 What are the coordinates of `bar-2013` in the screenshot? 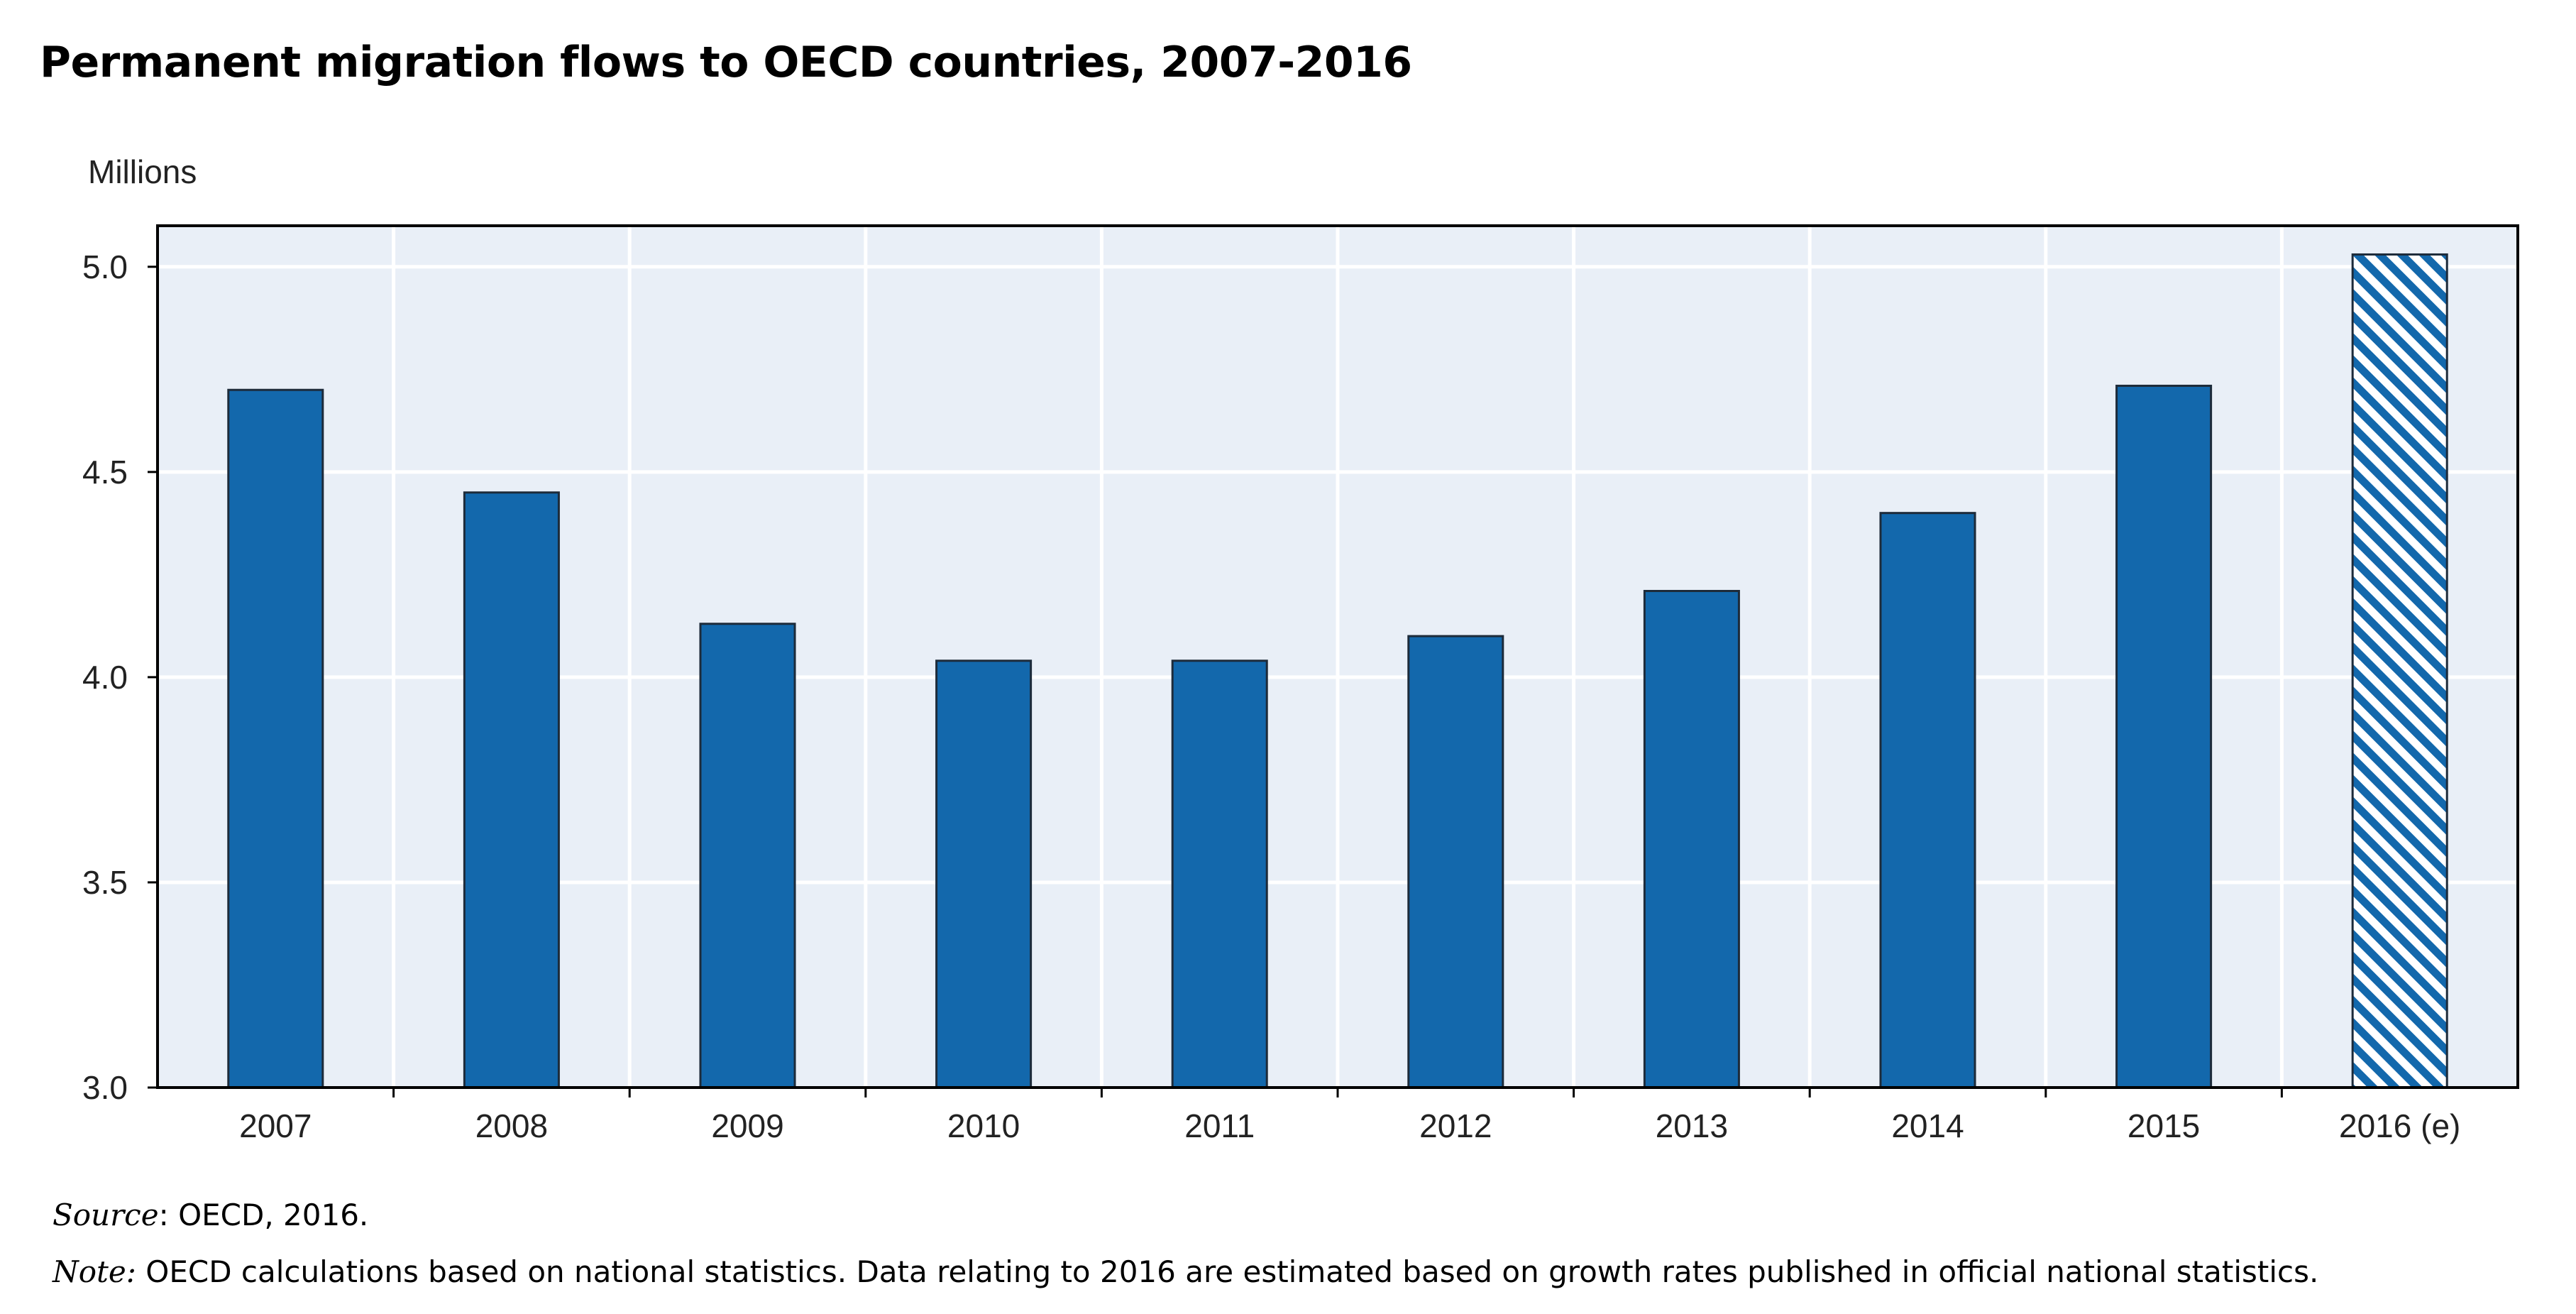 It's located at (1691, 839).